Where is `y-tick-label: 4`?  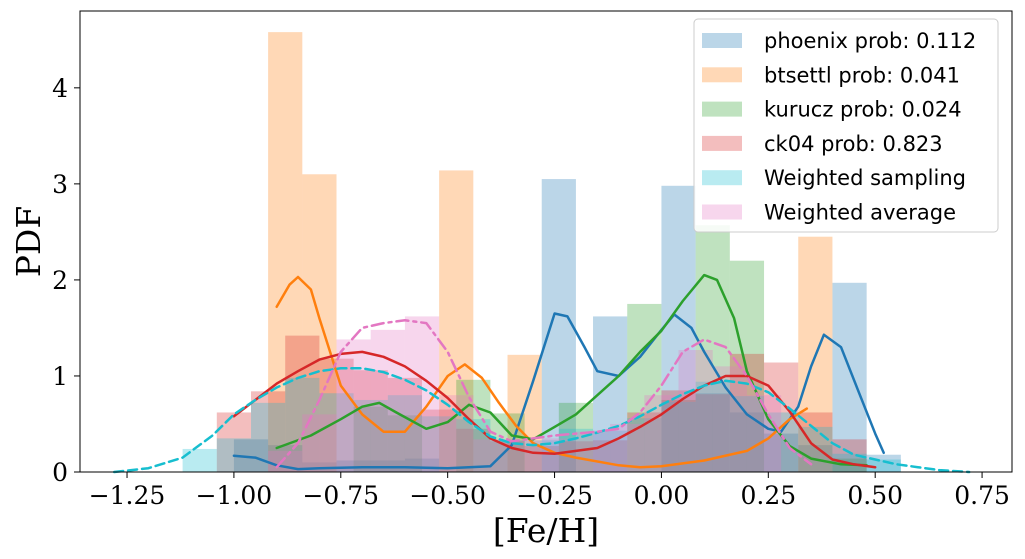 y-tick-label: 4 is located at coordinates (60, 88).